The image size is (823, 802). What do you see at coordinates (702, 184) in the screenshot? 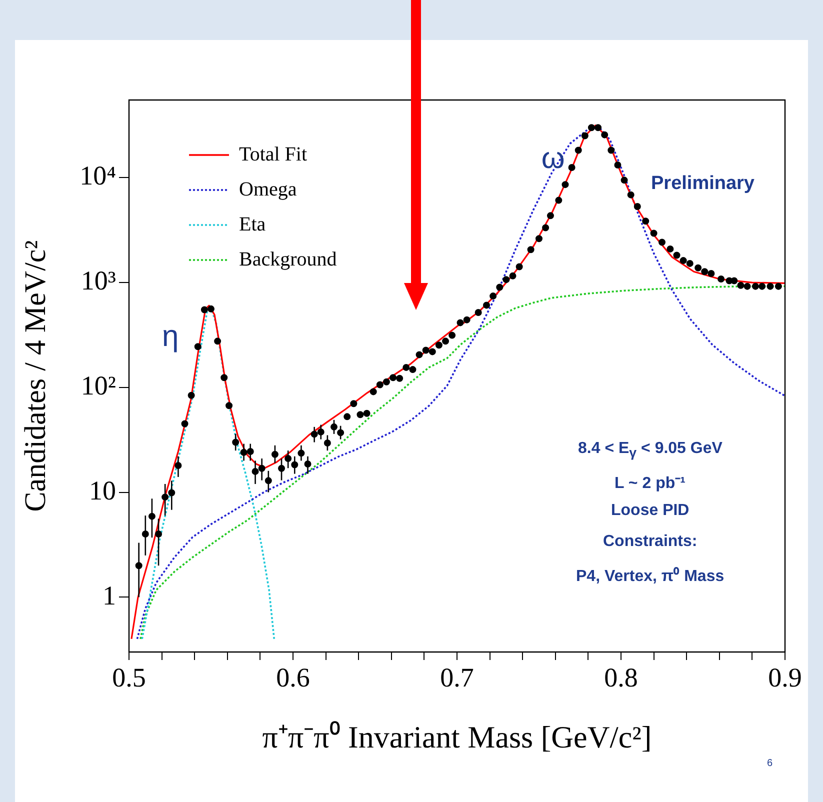
I see `annotation: Preliminary` at bounding box center [702, 184].